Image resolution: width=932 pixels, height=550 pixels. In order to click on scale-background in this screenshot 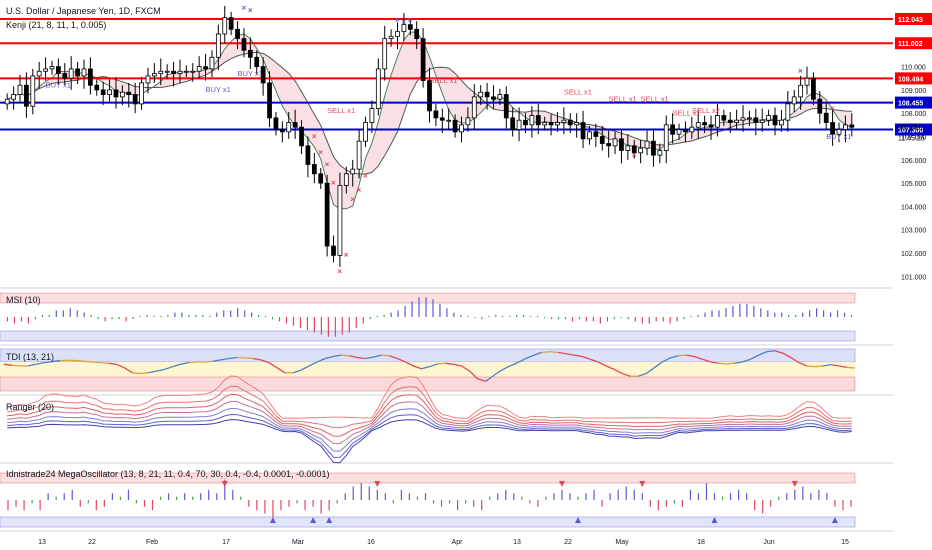, I will do `click(912, 275)`.